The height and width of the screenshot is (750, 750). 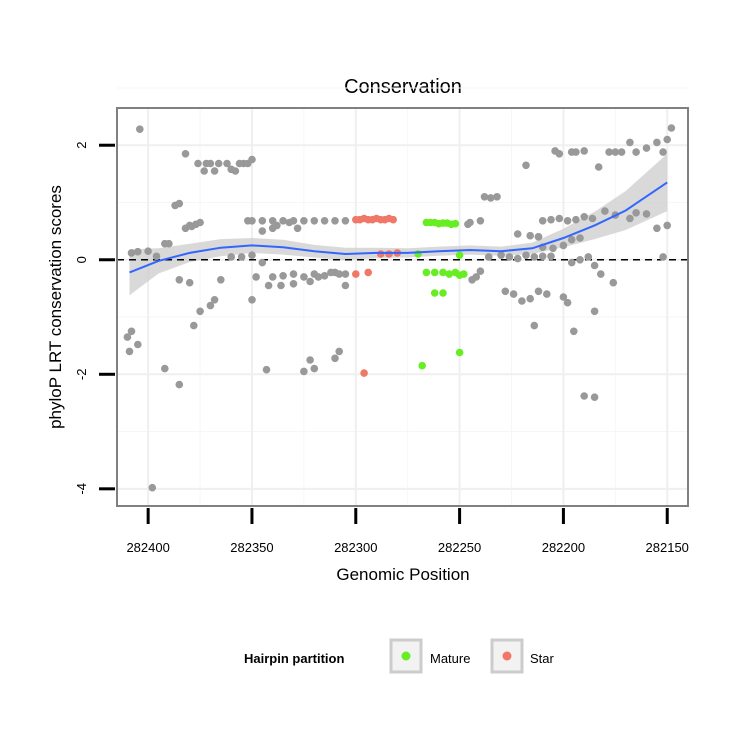 I want to click on legend: Hairpin partition Mature Star, so click(x=399, y=656).